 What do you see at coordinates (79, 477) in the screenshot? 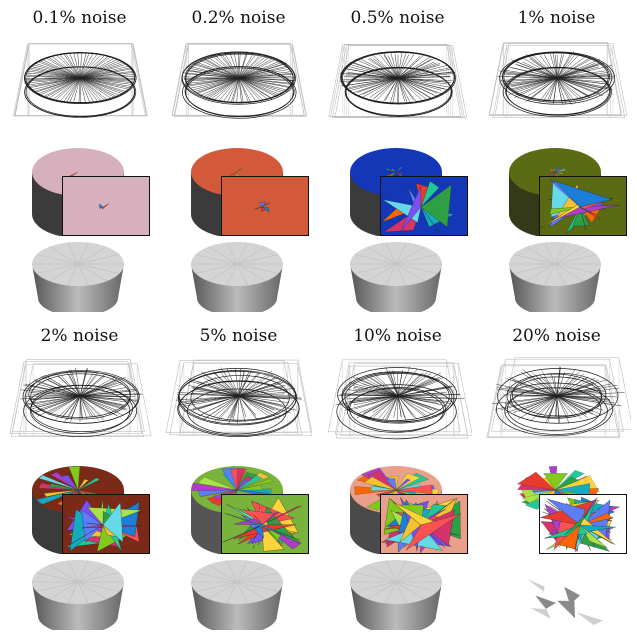
I see `panel-noise-2: 2% noise` at bounding box center [79, 477].